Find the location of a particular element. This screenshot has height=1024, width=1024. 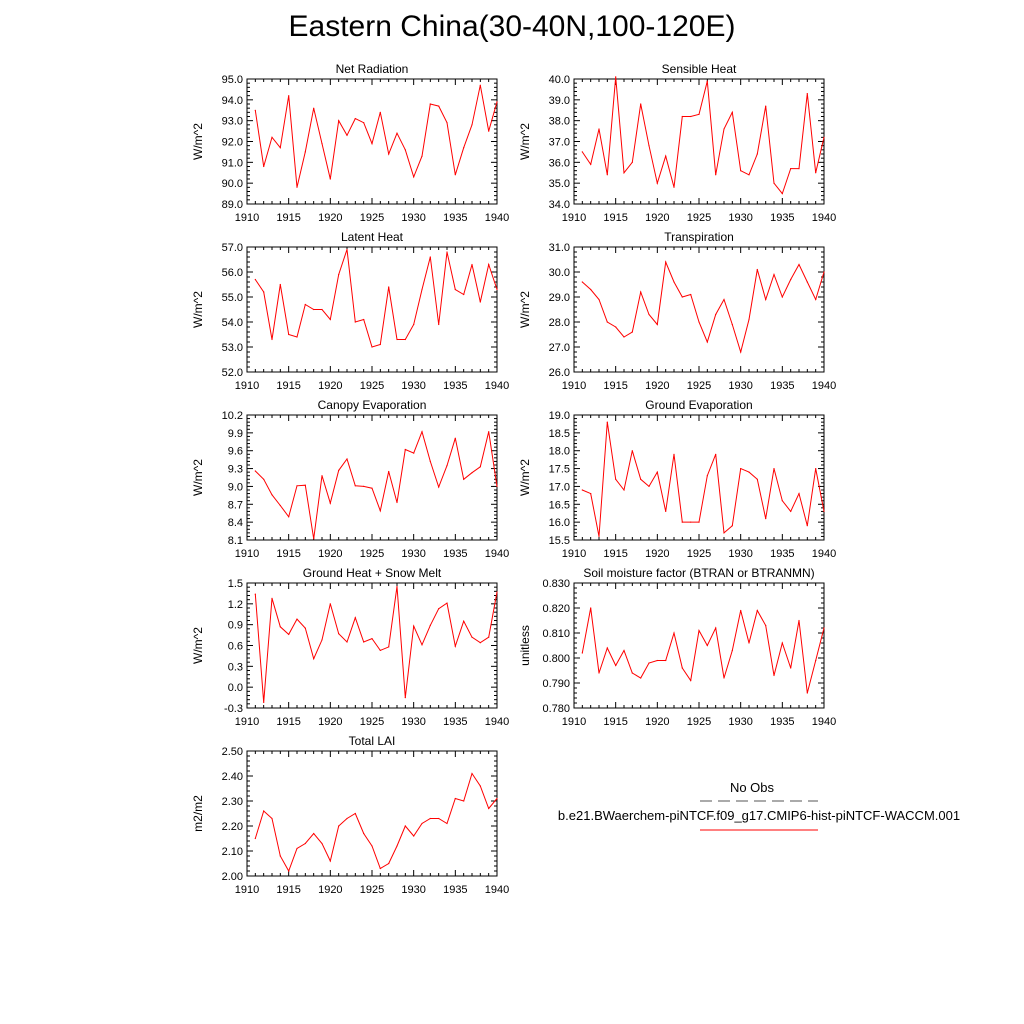

y-tick-label: 52.0 is located at coordinates (232, 373).